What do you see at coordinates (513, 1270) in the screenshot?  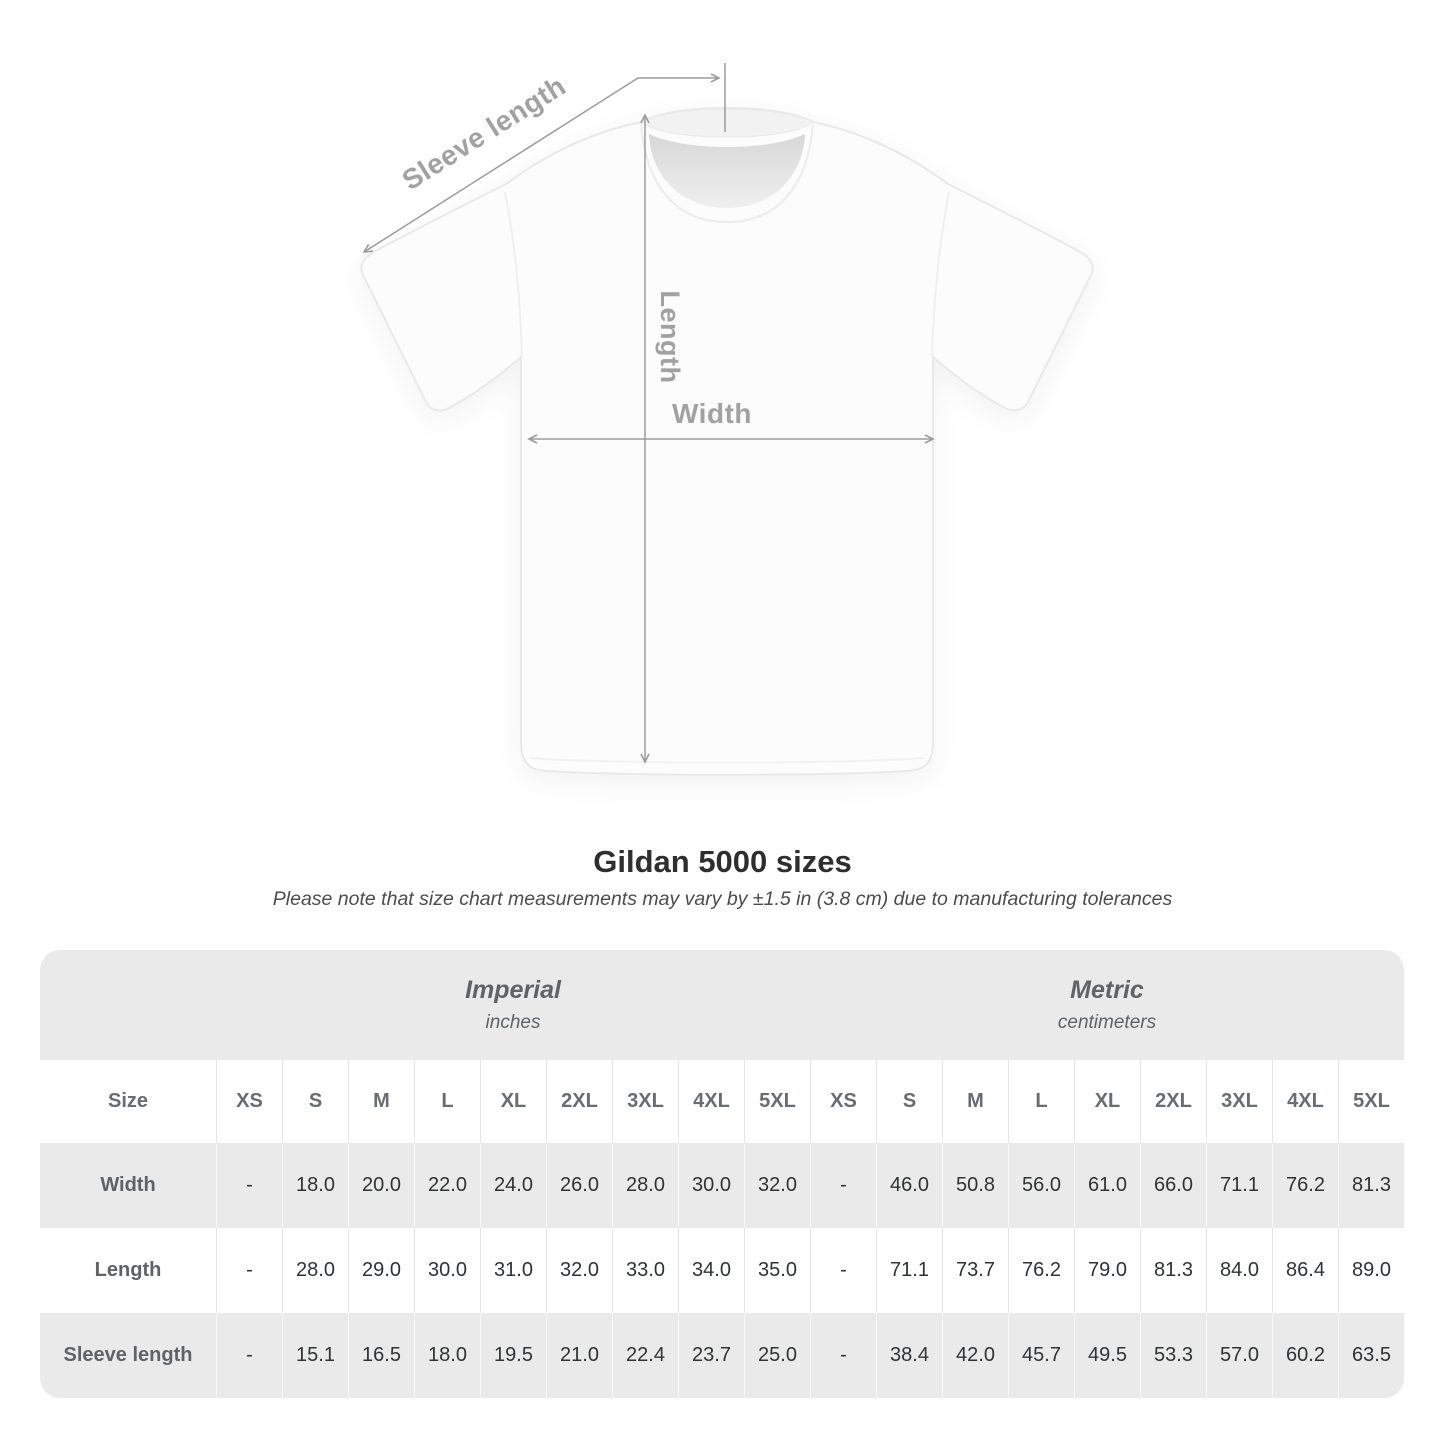 I see `value-cell: 31.0` at bounding box center [513, 1270].